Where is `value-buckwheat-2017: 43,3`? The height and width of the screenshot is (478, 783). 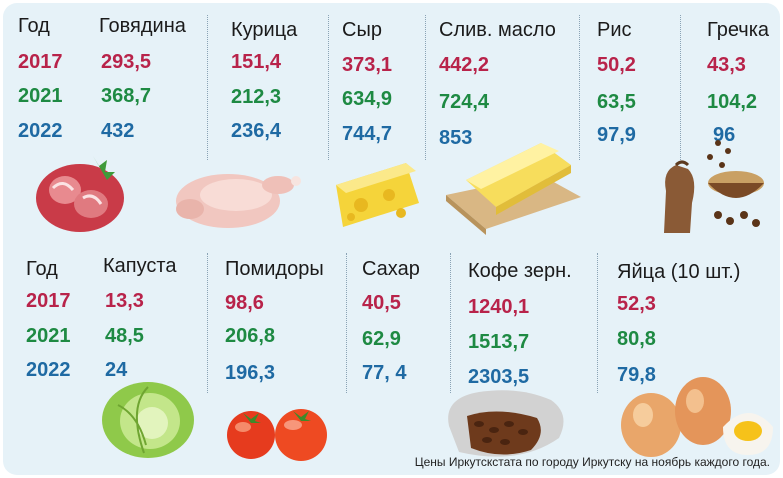 value-buckwheat-2017: 43,3 is located at coordinates (726, 65).